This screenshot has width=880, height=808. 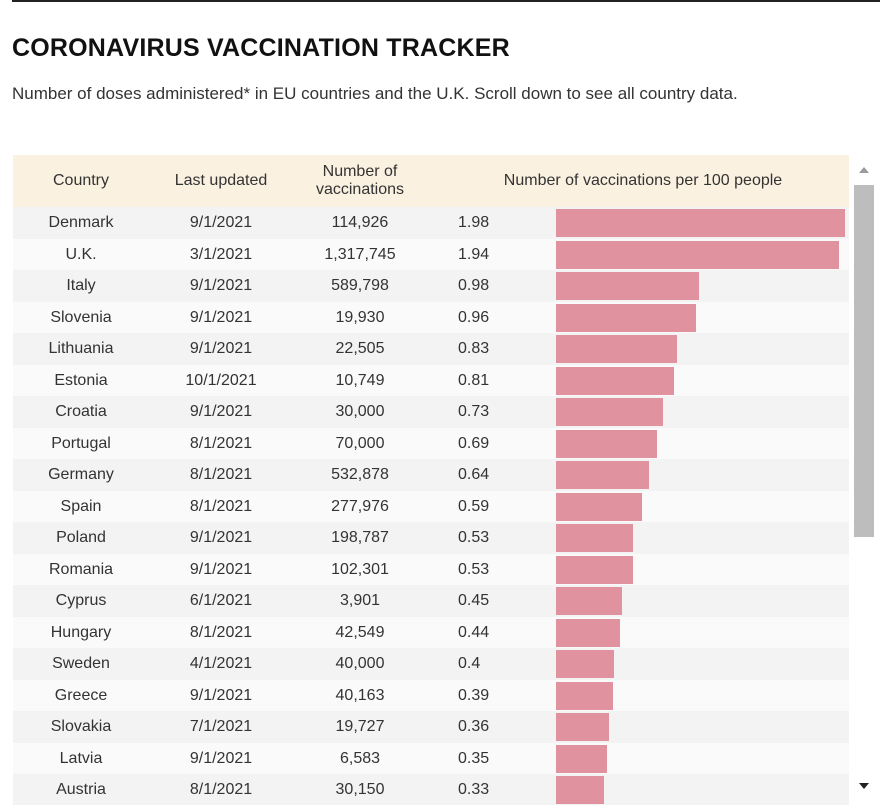 What do you see at coordinates (864, 361) in the screenshot?
I see `scroll-thumb` at bounding box center [864, 361].